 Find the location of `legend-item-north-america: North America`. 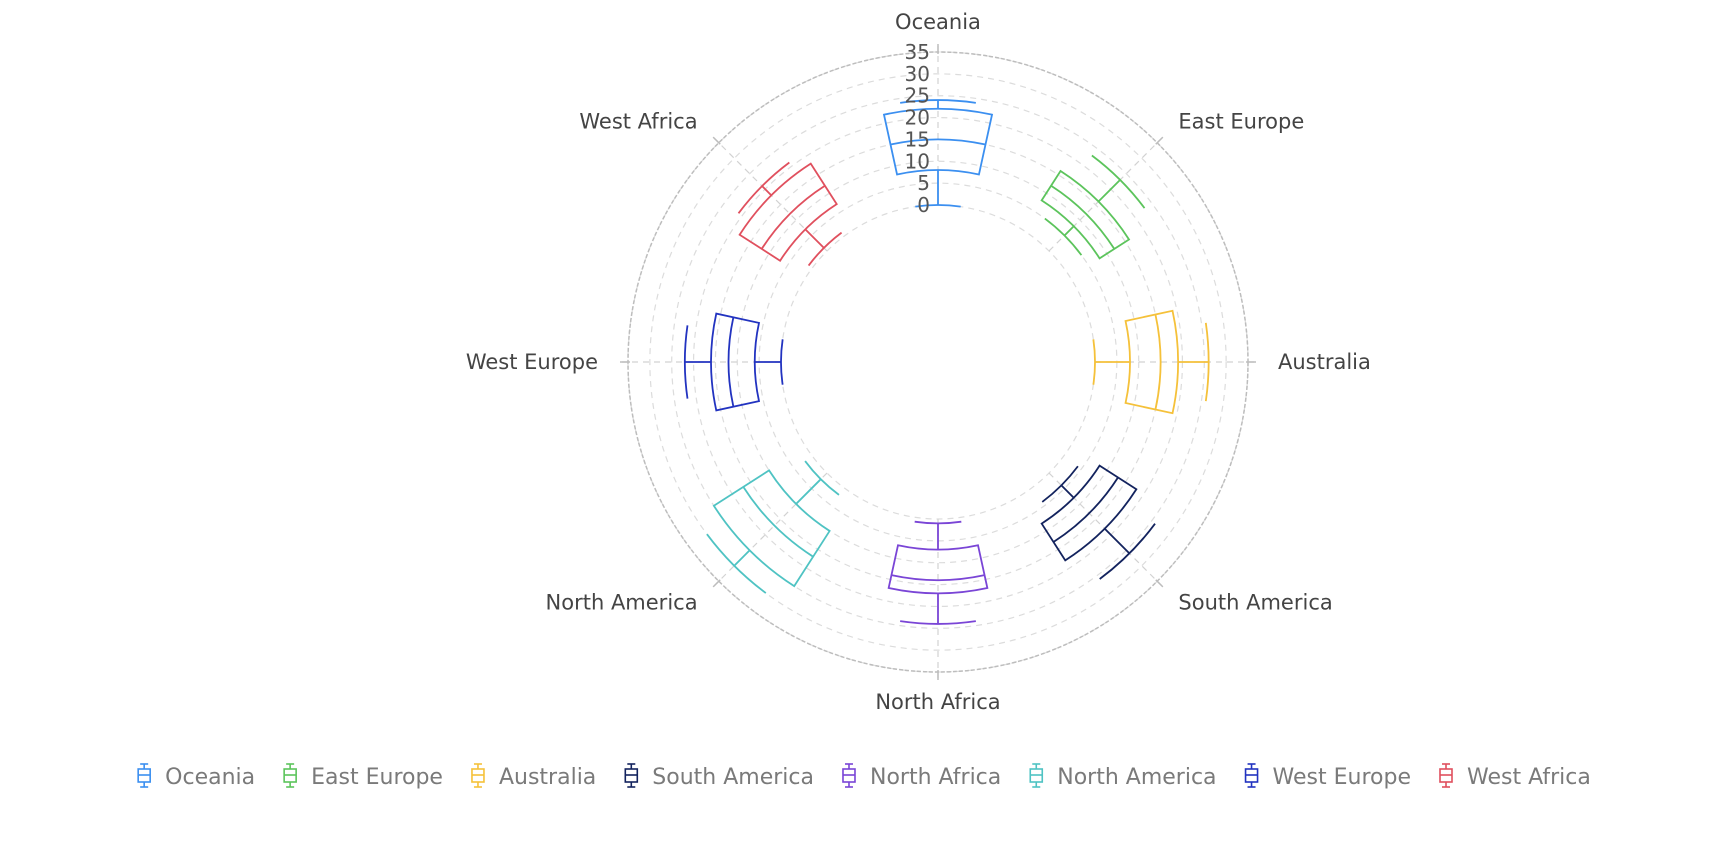

legend-item-north-america: North America is located at coordinates (1123, 776).